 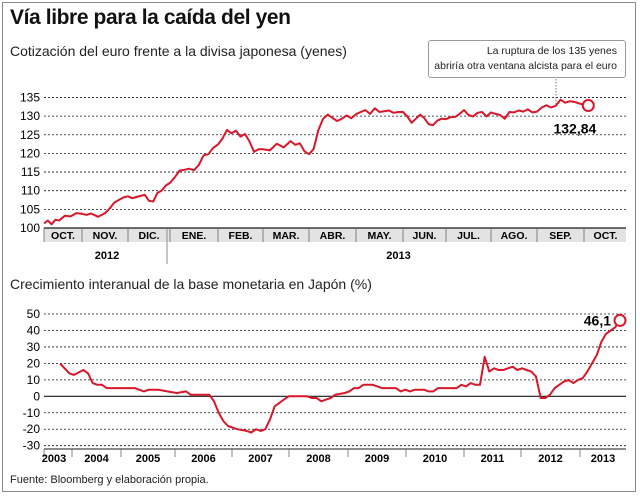 What do you see at coordinates (318, 459) in the screenshot?
I see `chart2-year-label: 2008` at bounding box center [318, 459].